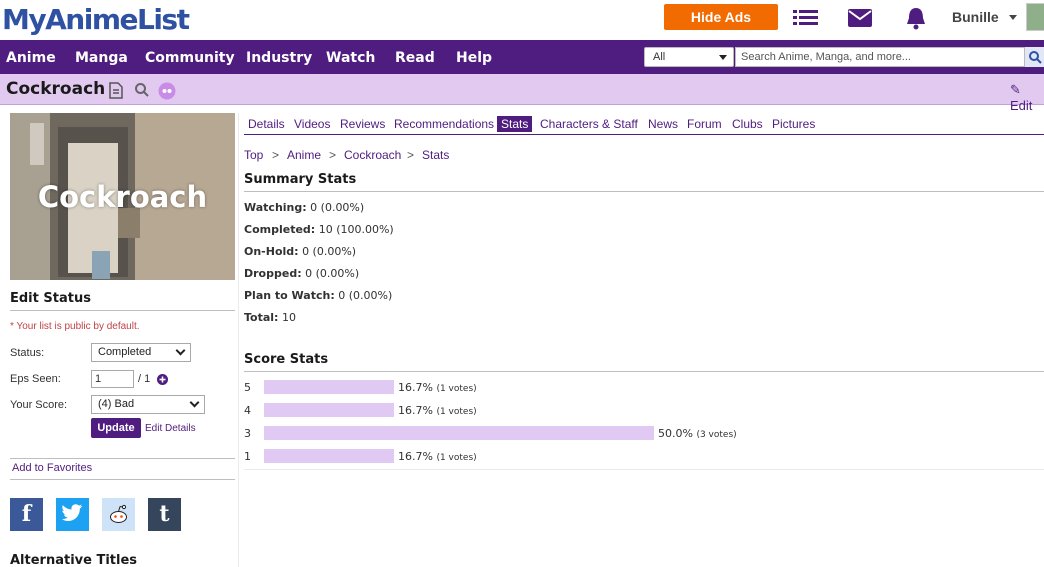  I want to click on stat-plan-to-watch: Plan to Watch: 0 (0.00%), so click(318, 295).